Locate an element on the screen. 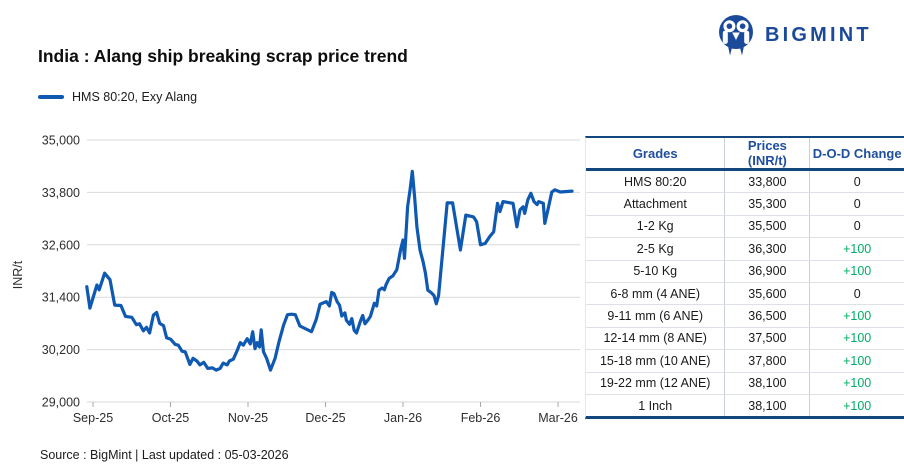  x-tick-label: Jan-26 is located at coordinates (403, 418).